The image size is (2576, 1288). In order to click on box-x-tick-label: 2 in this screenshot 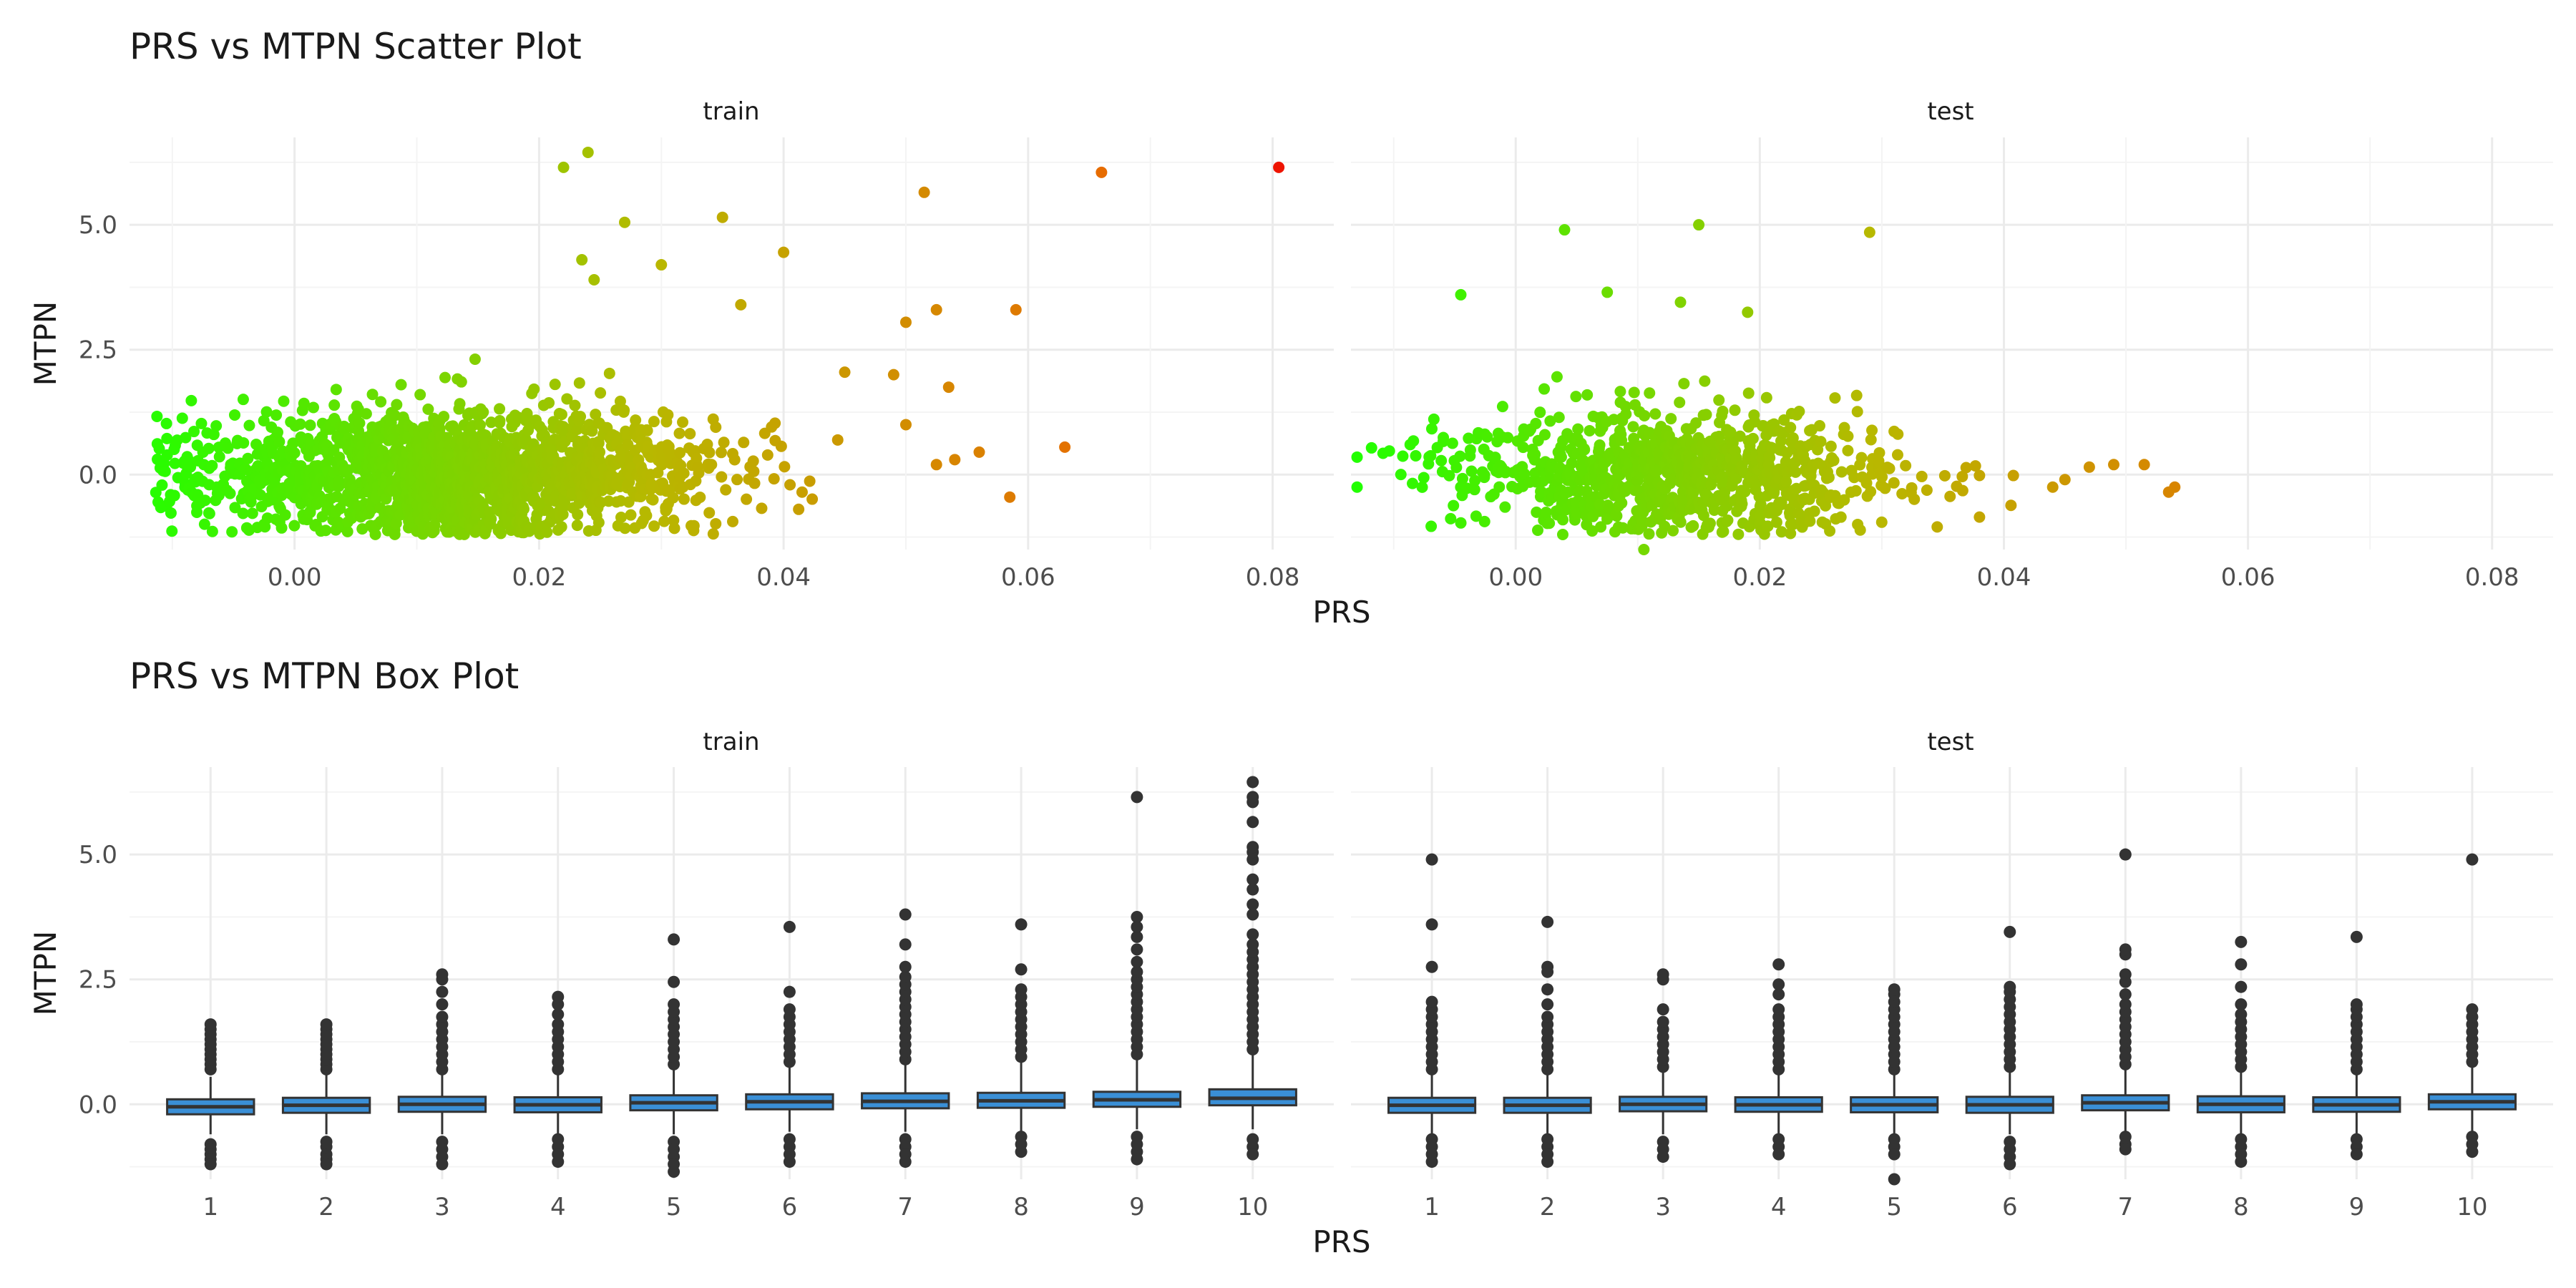, I will do `click(326, 1207)`.